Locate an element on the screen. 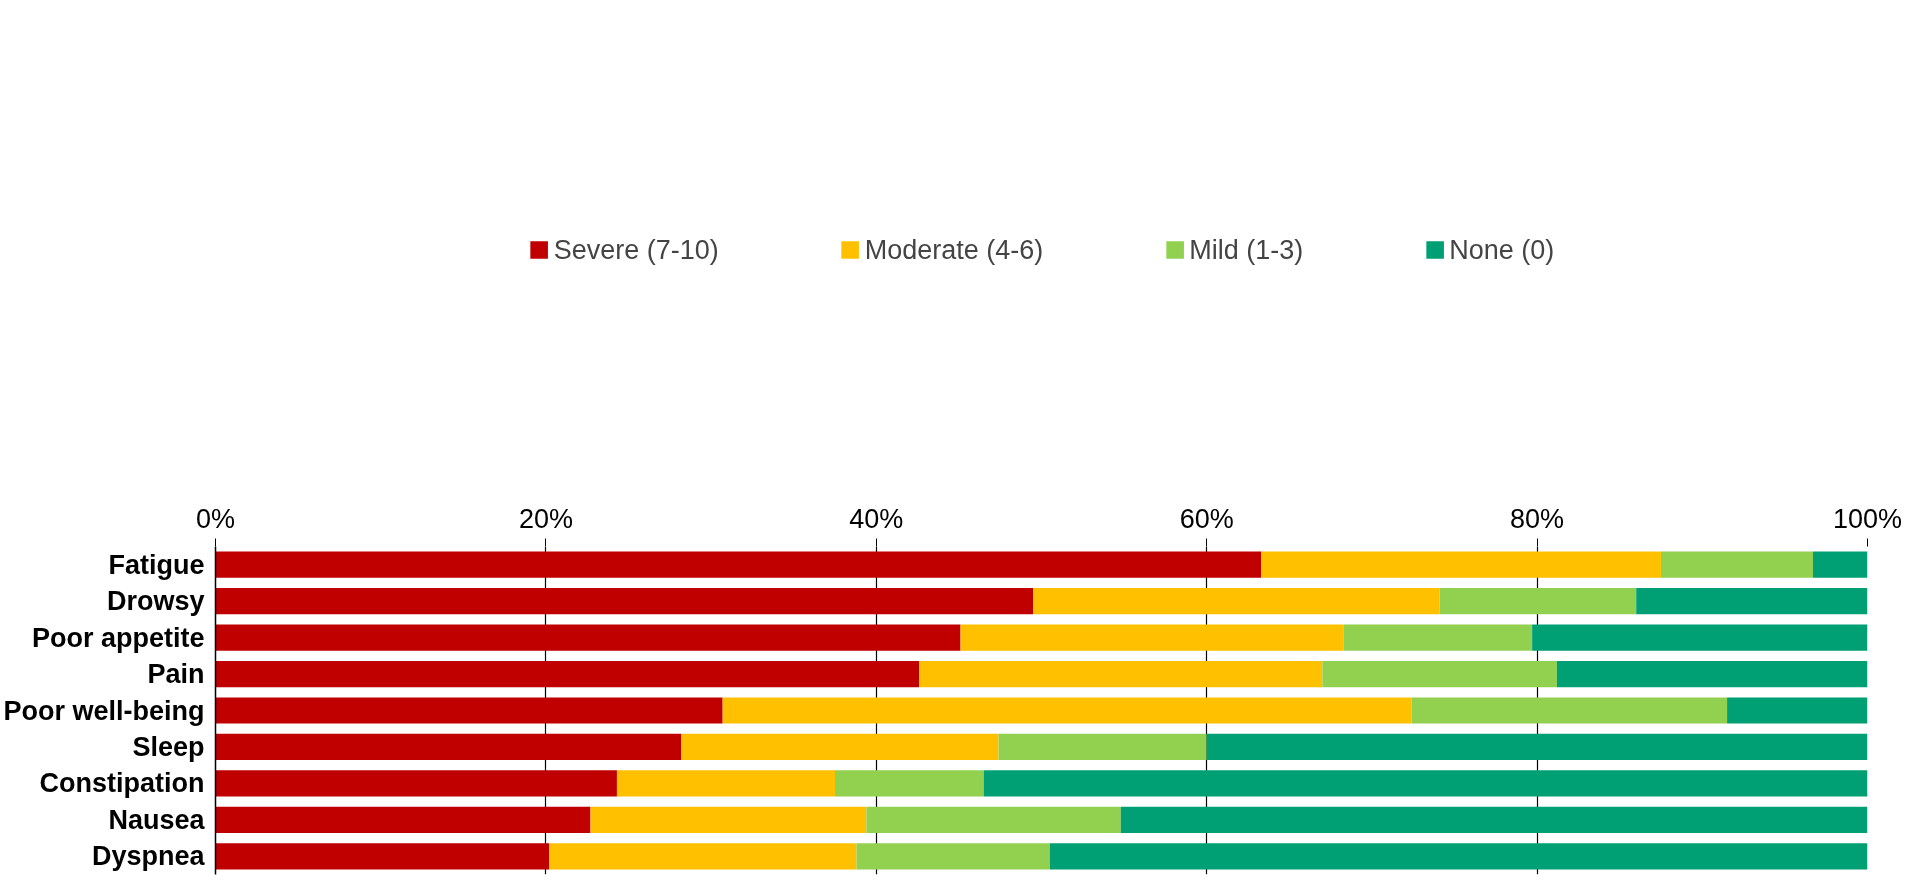  y-tick-label: Fatigue is located at coordinates (156, 564).